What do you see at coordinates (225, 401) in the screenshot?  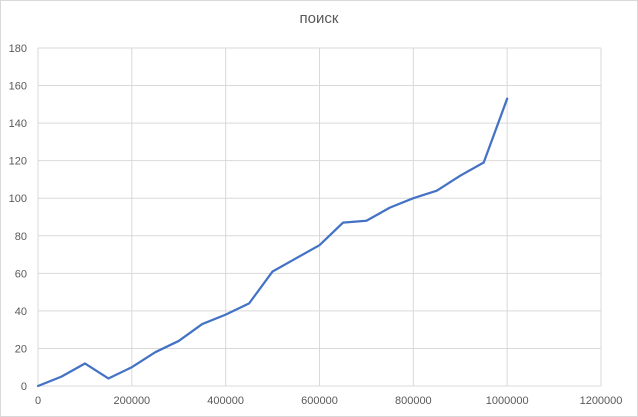 I see `x-tick-label: 400000` at bounding box center [225, 401].